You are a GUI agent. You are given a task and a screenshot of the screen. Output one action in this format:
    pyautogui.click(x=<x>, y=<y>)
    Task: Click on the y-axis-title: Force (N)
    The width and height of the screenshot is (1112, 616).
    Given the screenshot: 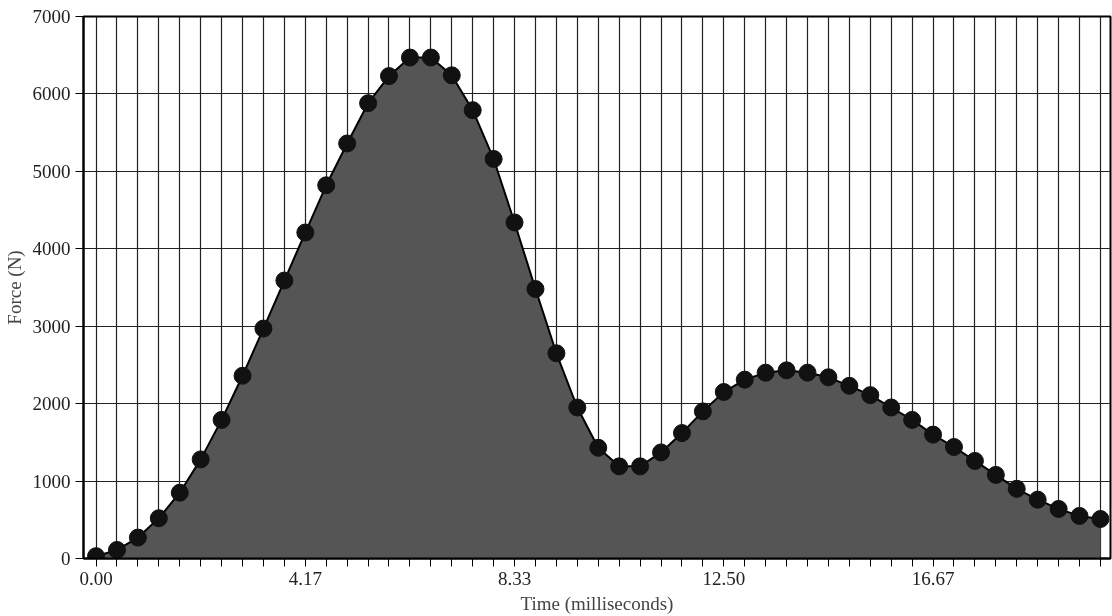 What is the action you would take?
    pyautogui.click(x=14, y=287)
    